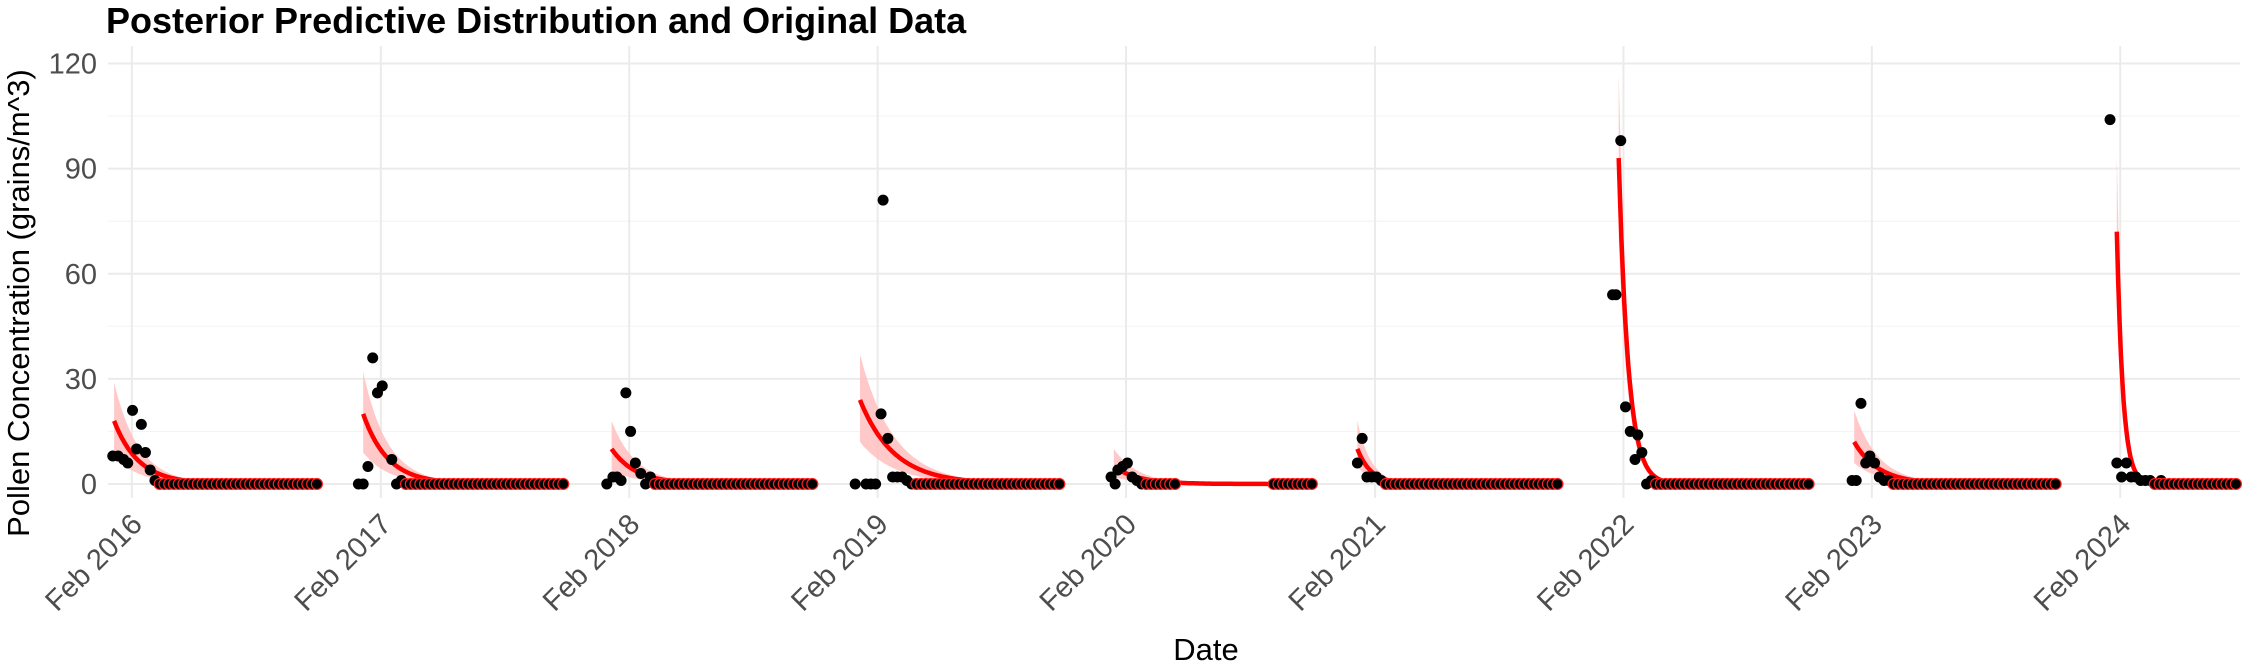 The image size is (2256, 672). What do you see at coordinates (1088, 562) in the screenshot?
I see `x-tick-label: Feb 2020` at bounding box center [1088, 562].